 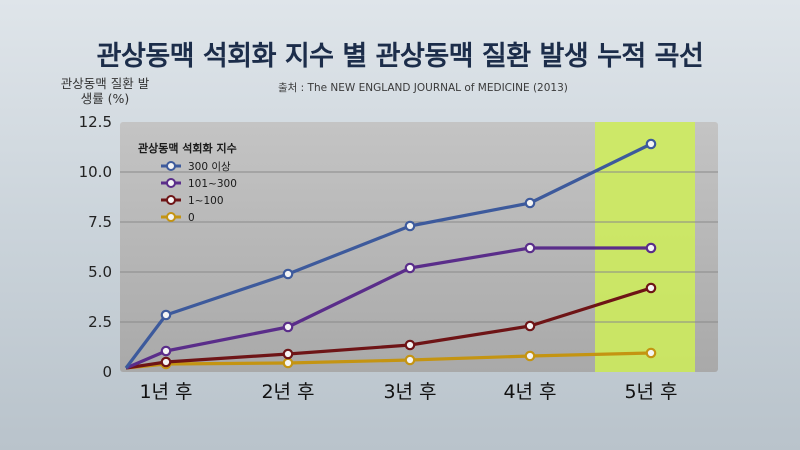 What do you see at coordinates (209, 167) in the screenshot?
I see `legend-label: 300 이상` at bounding box center [209, 167].